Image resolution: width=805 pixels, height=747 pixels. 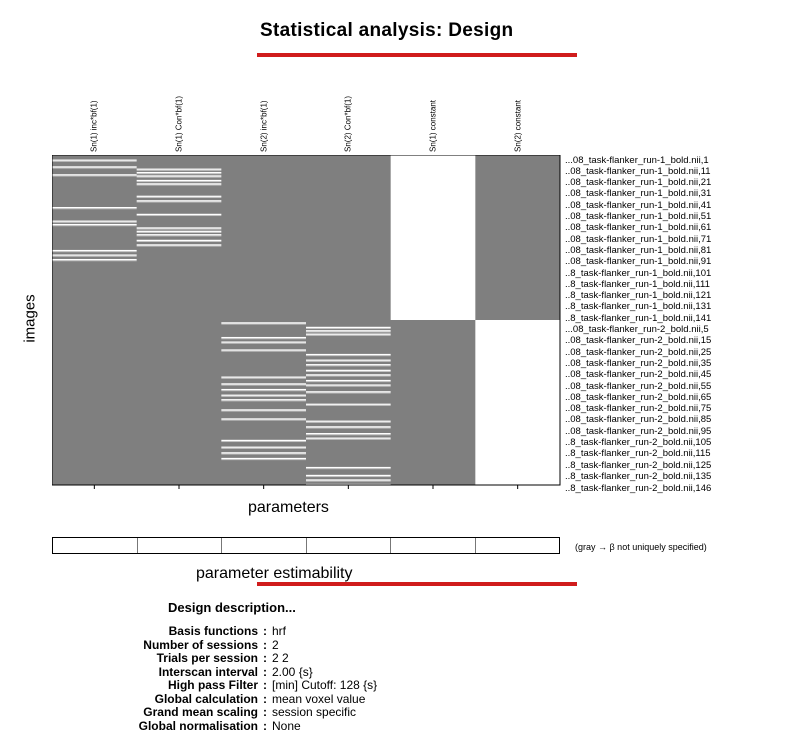 What do you see at coordinates (638, 465) in the screenshot?
I see `row-label: ..8_task-flanker_run-2_bold.nii,125` at bounding box center [638, 465].